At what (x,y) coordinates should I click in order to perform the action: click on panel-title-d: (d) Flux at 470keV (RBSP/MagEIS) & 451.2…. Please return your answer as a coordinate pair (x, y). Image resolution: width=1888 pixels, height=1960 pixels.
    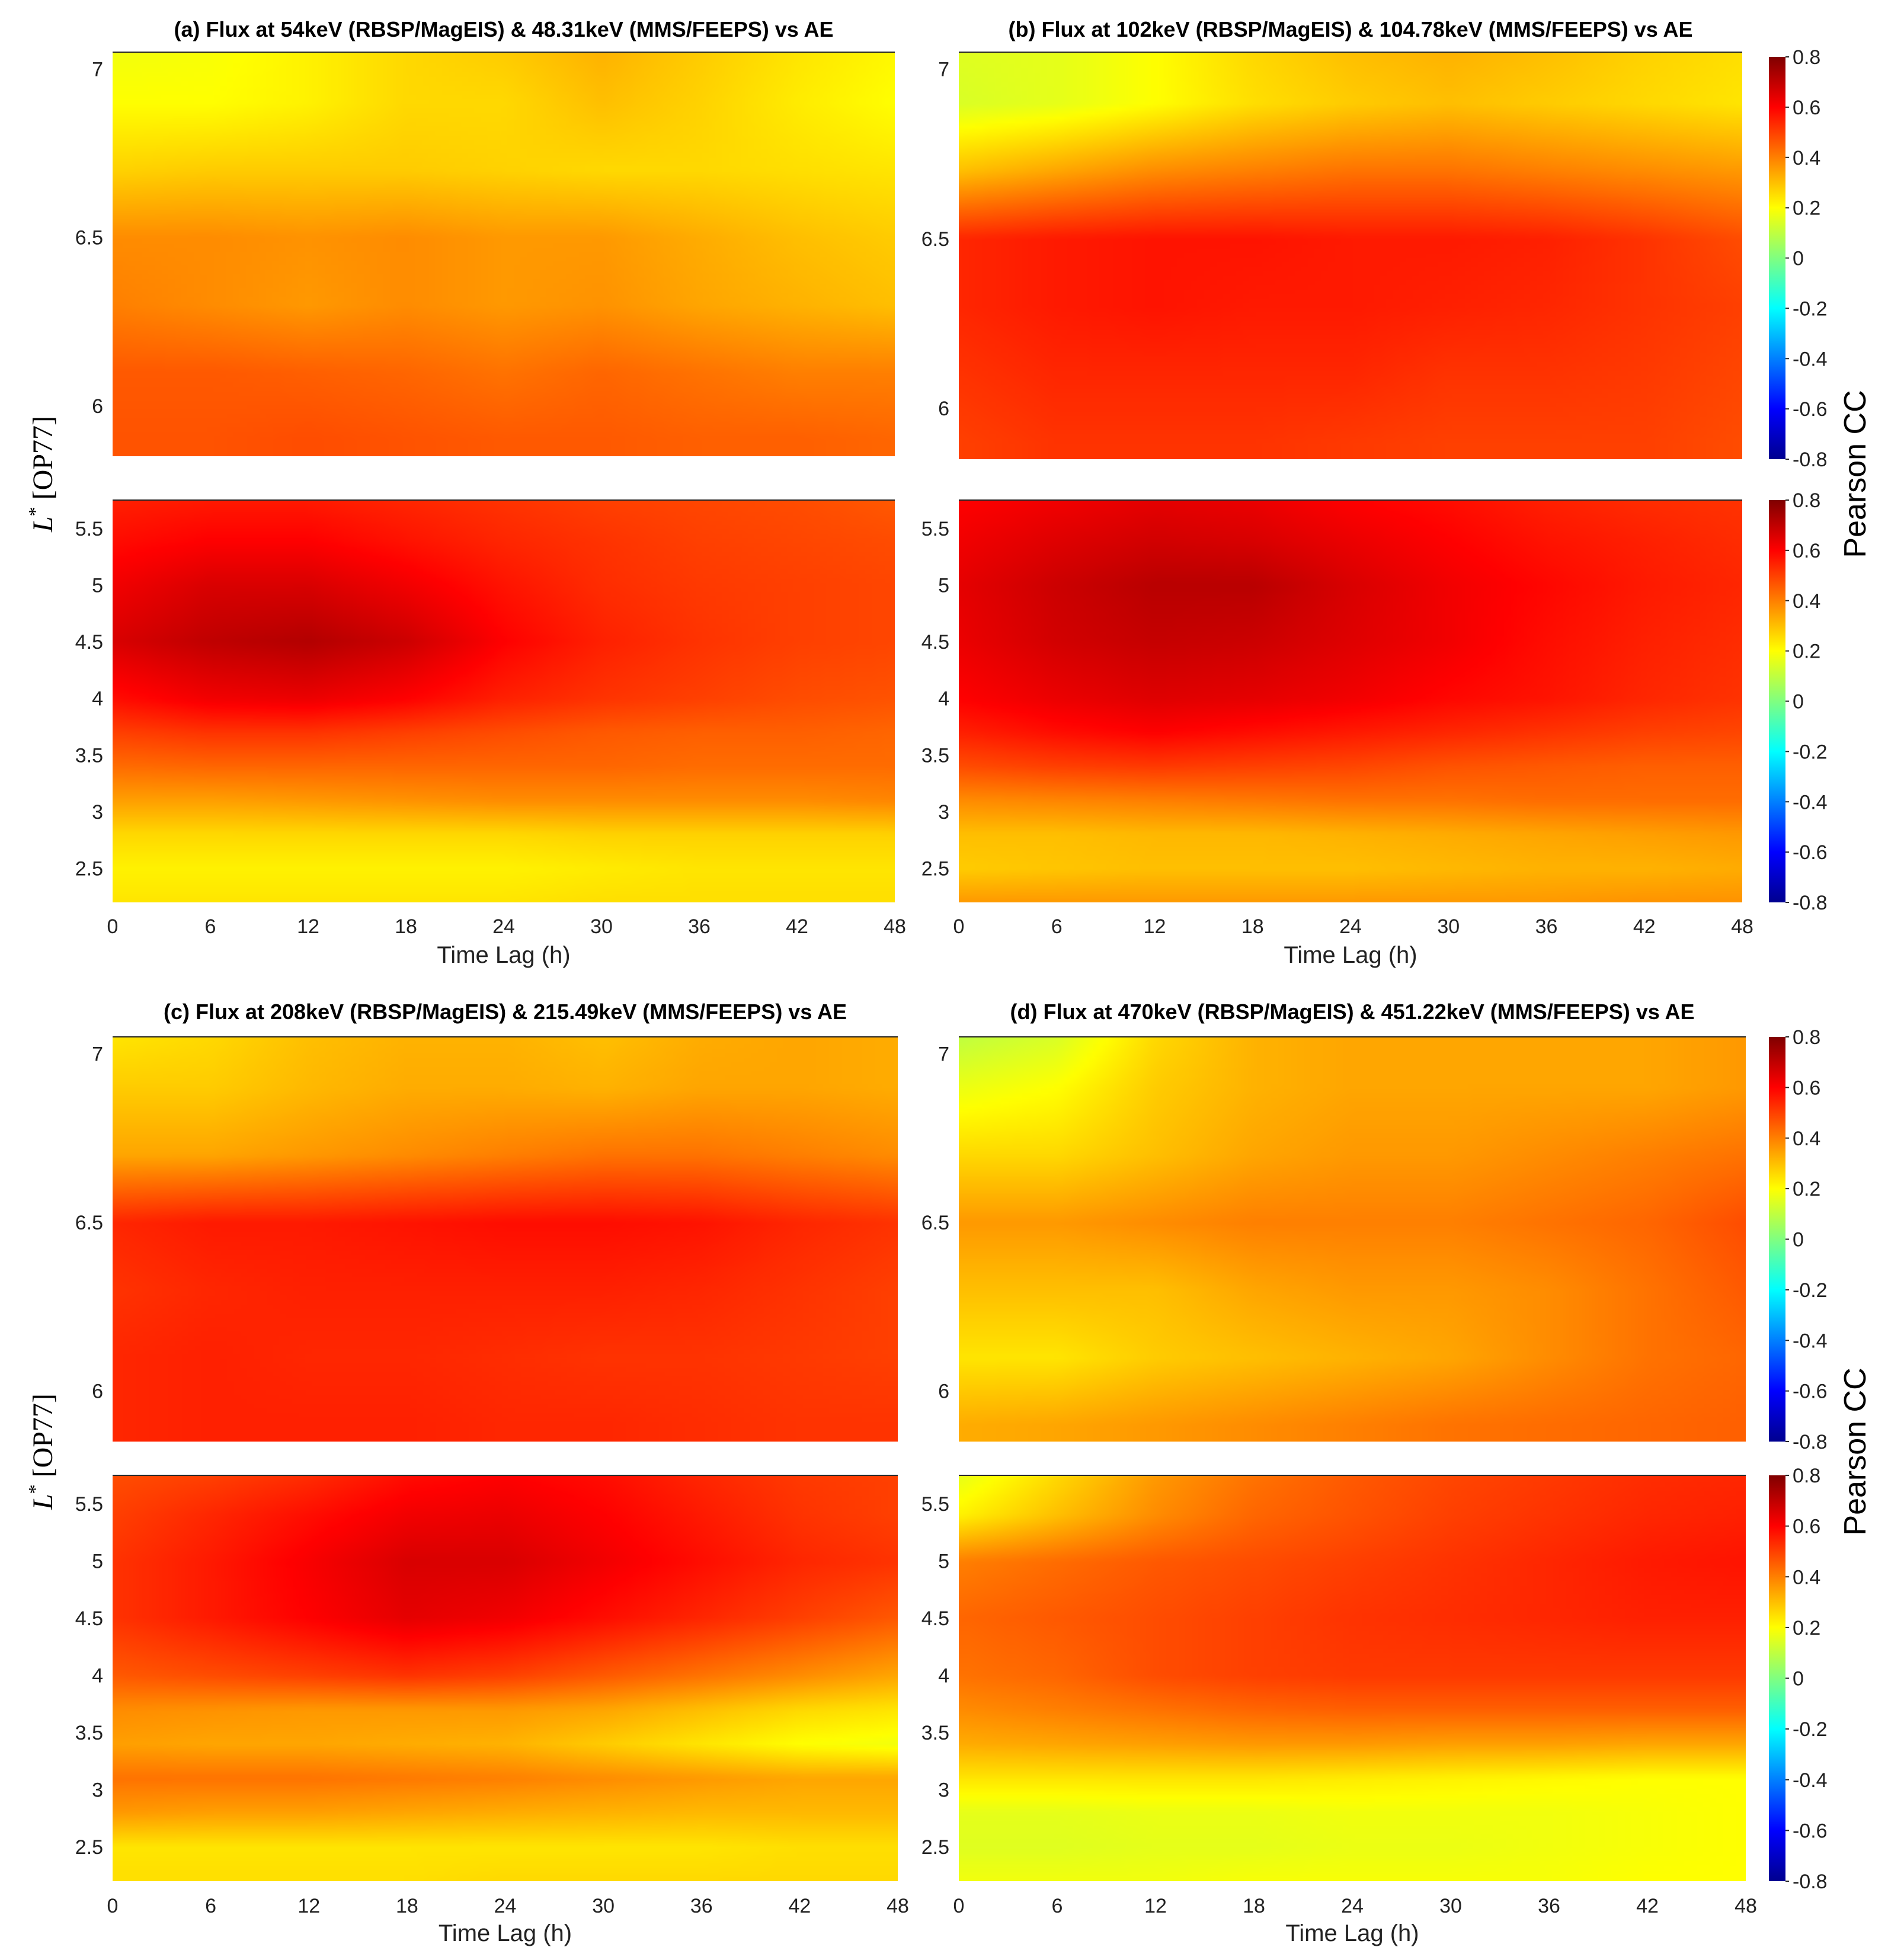
    Looking at the image, I should click on (1352, 1012).